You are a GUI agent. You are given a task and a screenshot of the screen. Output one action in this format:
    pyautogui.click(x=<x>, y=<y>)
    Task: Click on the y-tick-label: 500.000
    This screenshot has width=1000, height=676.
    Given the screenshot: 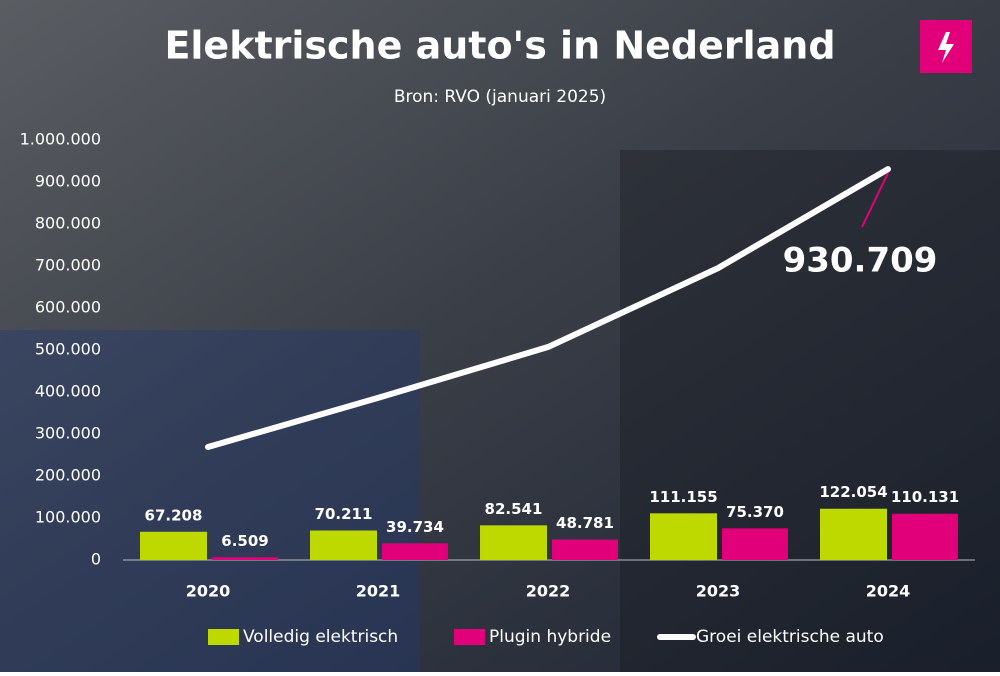 What is the action you would take?
    pyautogui.click(x=68, y=349)
    